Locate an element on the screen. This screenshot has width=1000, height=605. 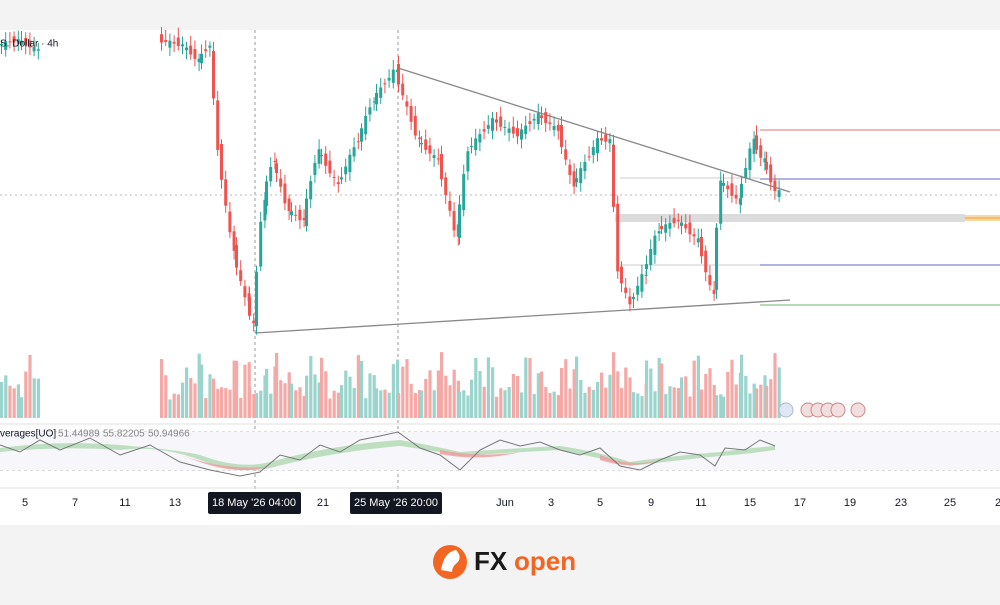
osc-line is located at coordinates (388, 454).